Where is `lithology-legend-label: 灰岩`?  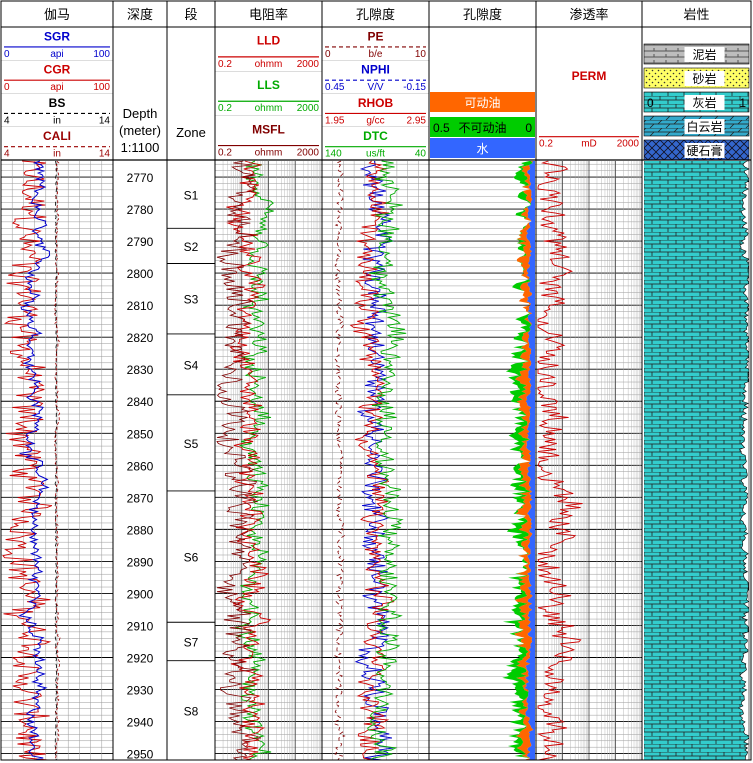
lithology-legend-label: 灰岩 is located at coordinates (704, 102).